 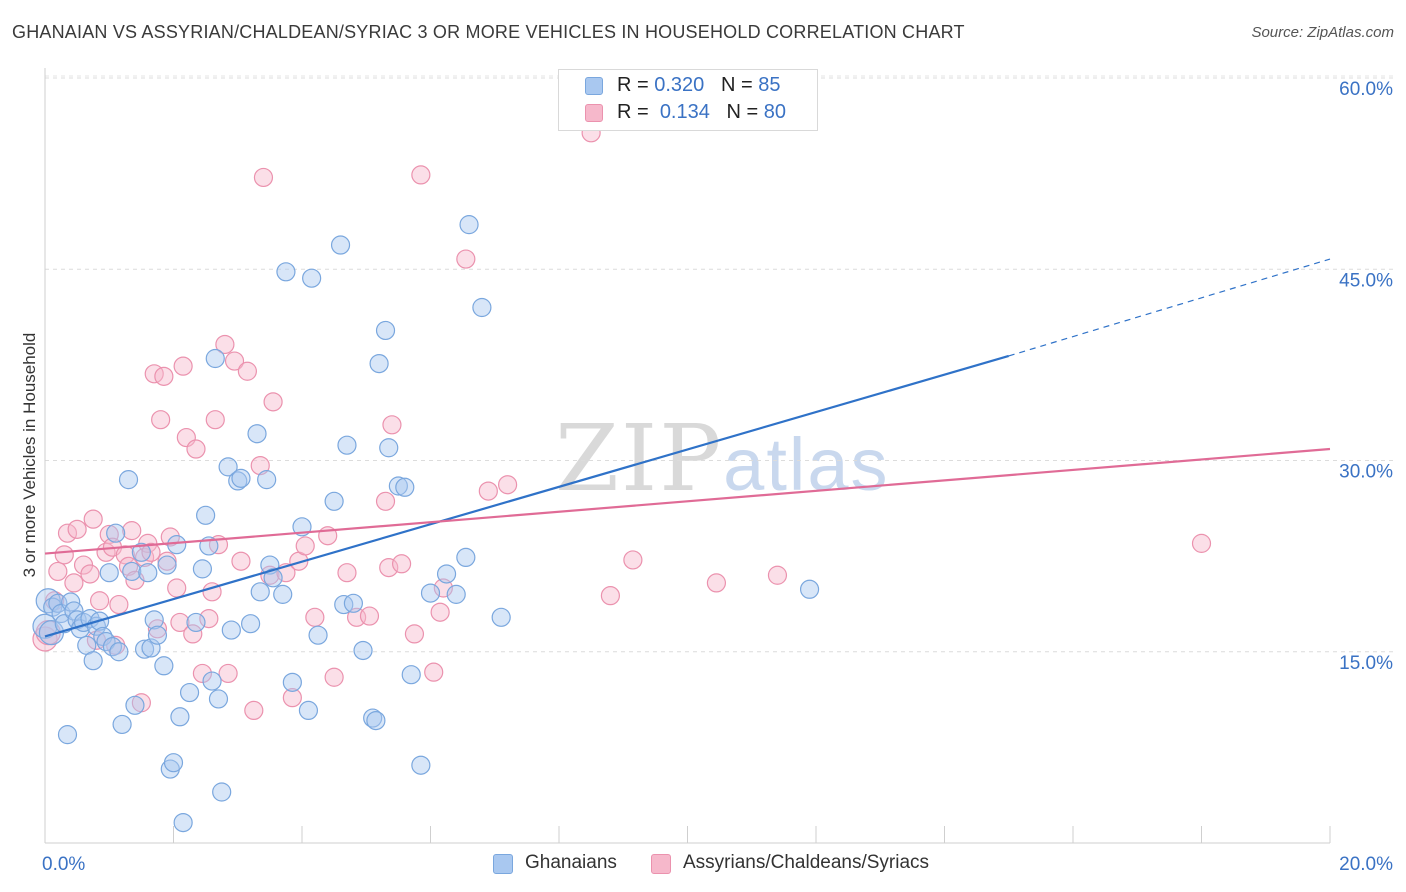 I want to click on y-axis-label-wrap: 3 or more Vehicles in Household, so click(x=30, y=446).